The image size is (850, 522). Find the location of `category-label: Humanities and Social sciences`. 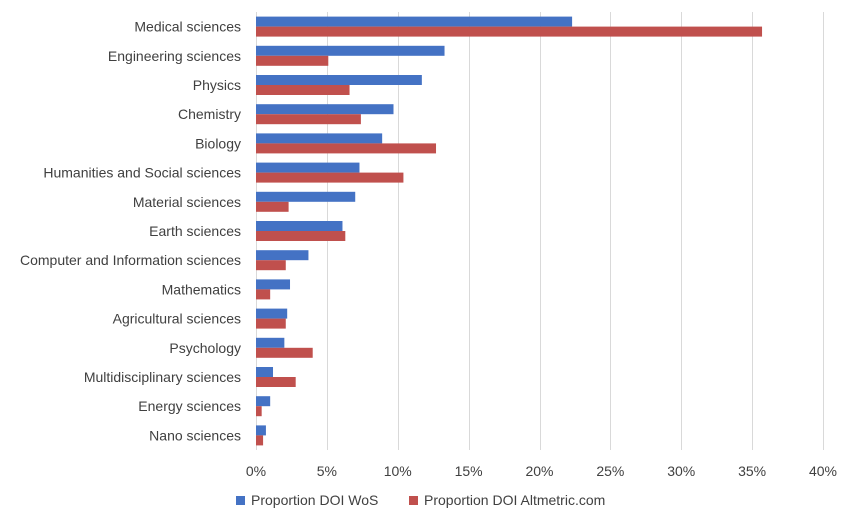

category-label: Humanities and Social sciences is located at coordinates (142, 173).